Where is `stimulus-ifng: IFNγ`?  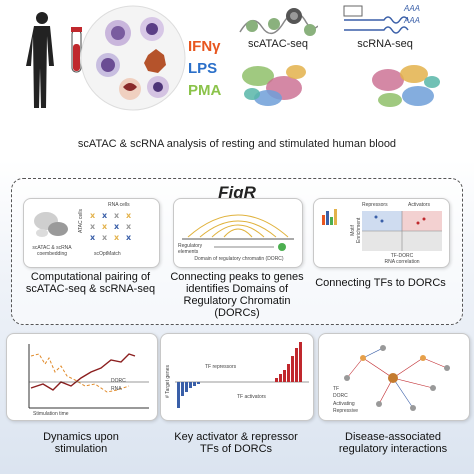 stimulus-ifng: IFNγ is located at coordinates (204, 46).